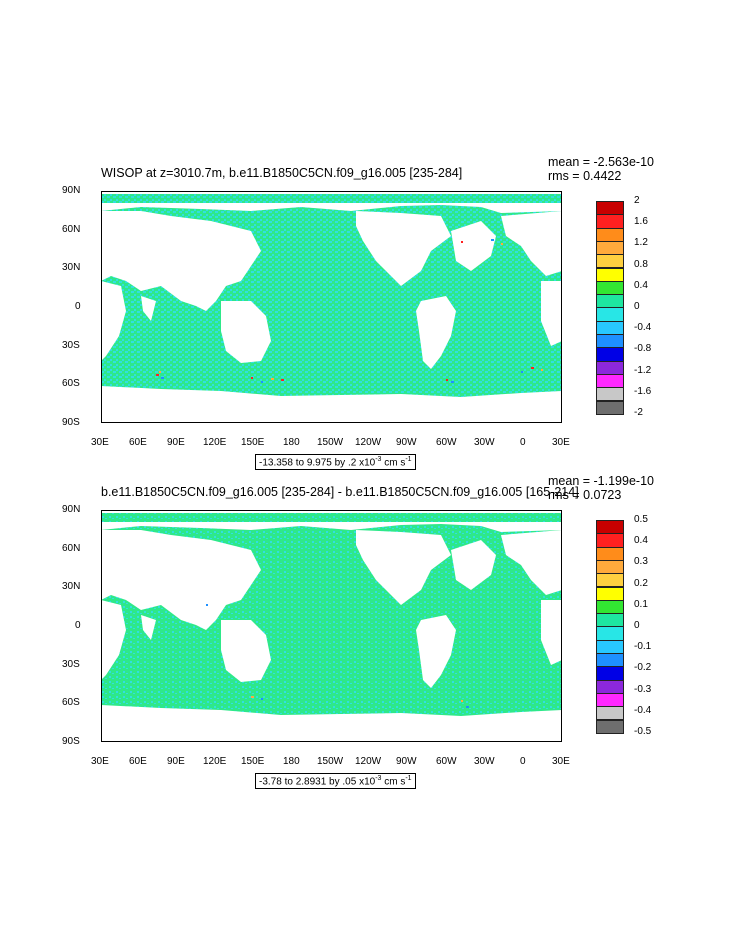 This screenshot has width=733, height=945. I want to click on colorbar-label: 0.3, so click(641, 562).